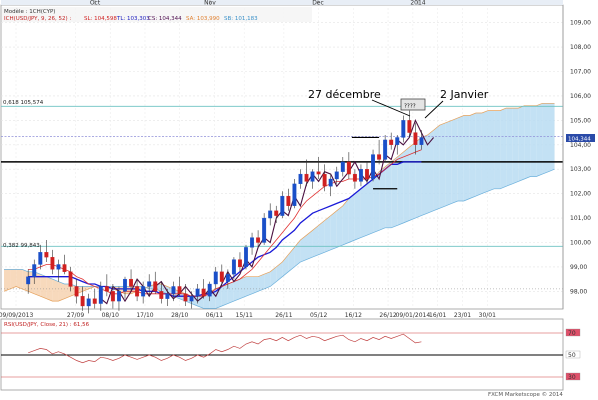 Image resolution: width=598 pixels, height=400 pixels. What do you see at coordinates (572, 333) in the screenshot?
I see `rsi-tick-label: 70` at bounding box center [572, 333].